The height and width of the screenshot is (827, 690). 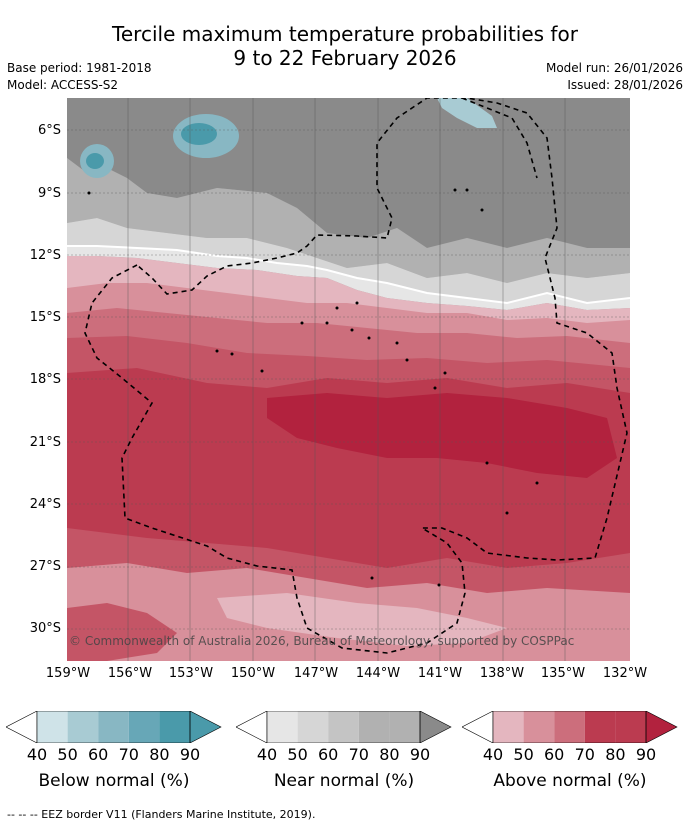 I want to click on model-name: Model: ACCESS-S2, so click(x=63, y=85).